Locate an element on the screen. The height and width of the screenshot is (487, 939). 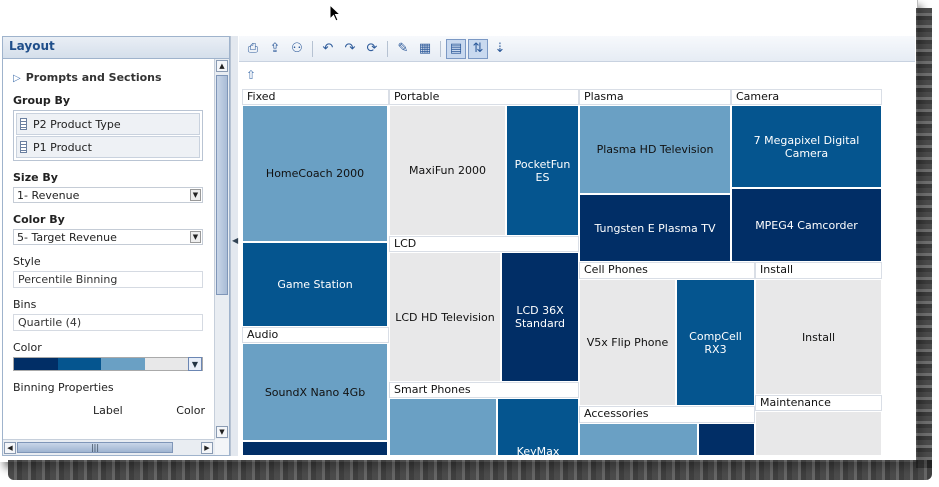
group-by-item: P2 Product Type is located at coordinates (108, 124).